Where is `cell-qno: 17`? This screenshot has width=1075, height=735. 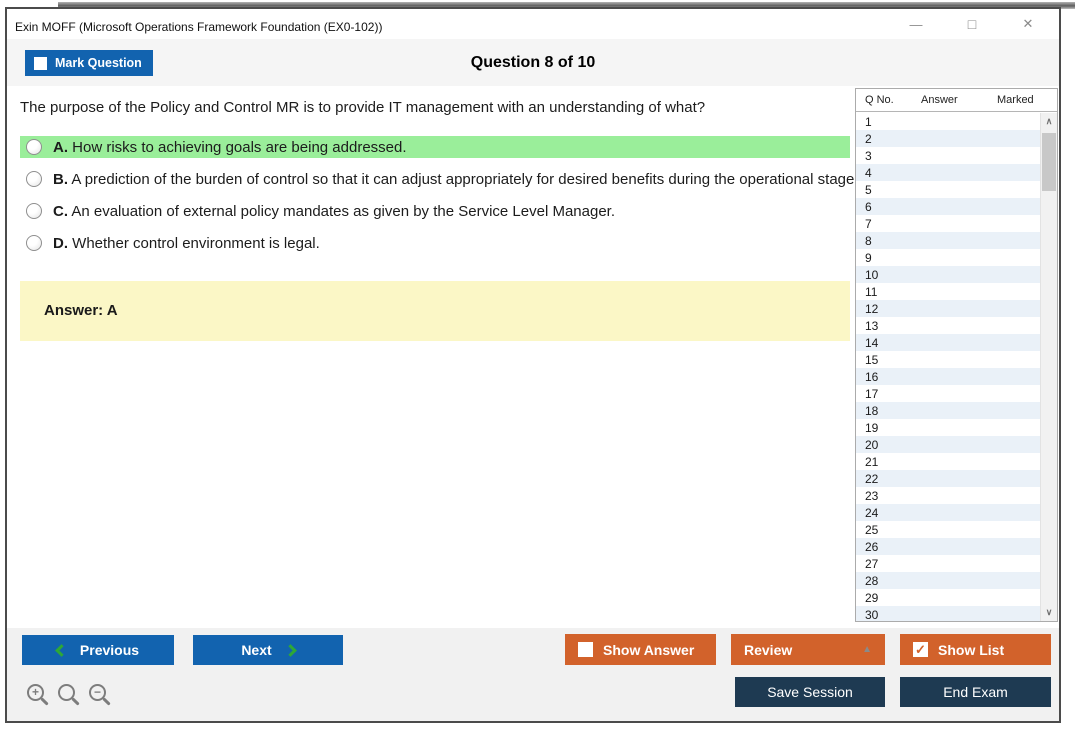
cell-qno: 17 is located at coordinates (872, 393).